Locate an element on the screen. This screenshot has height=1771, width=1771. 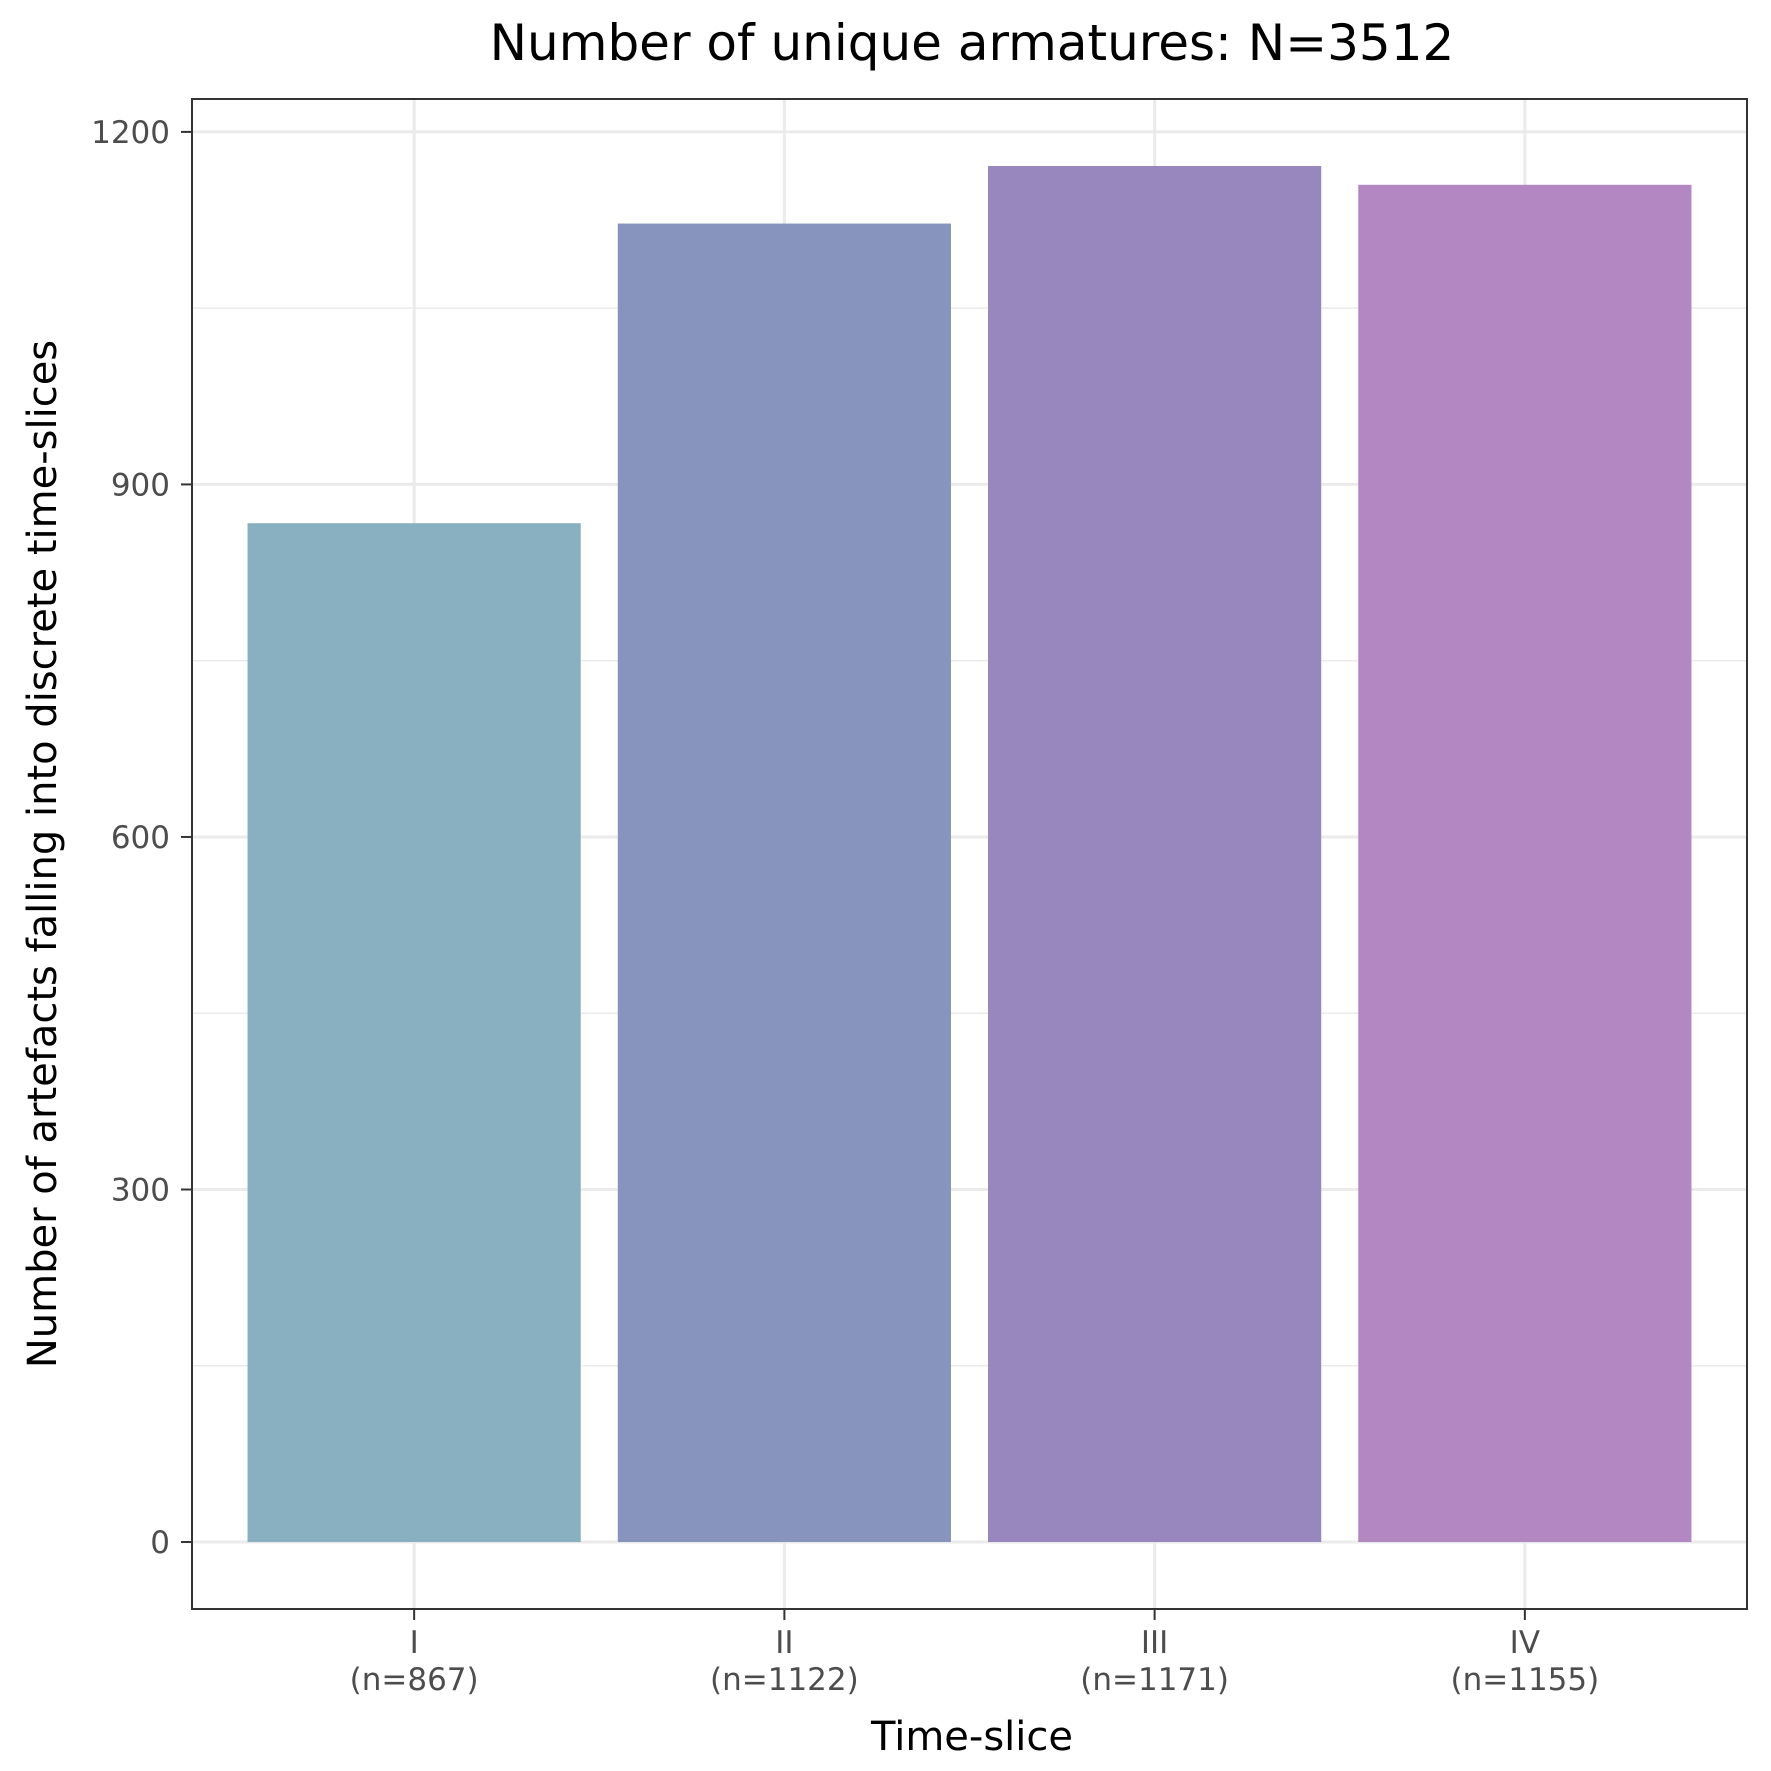
y-tick-label: 900 is located at coordinates (140, 485).